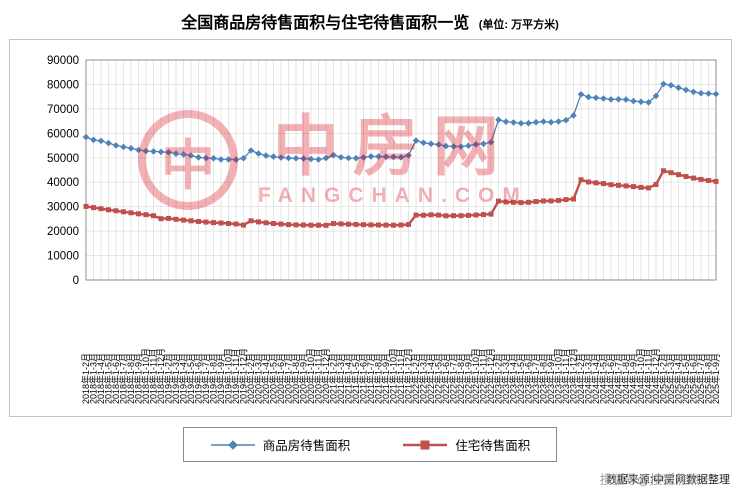 The height and width of the screenshot is (494, 740). What do you see at coordinates (618, 378) in the screenshot?
I see `svg-text: 2024年1-7月` at bounding box center [618, 378].